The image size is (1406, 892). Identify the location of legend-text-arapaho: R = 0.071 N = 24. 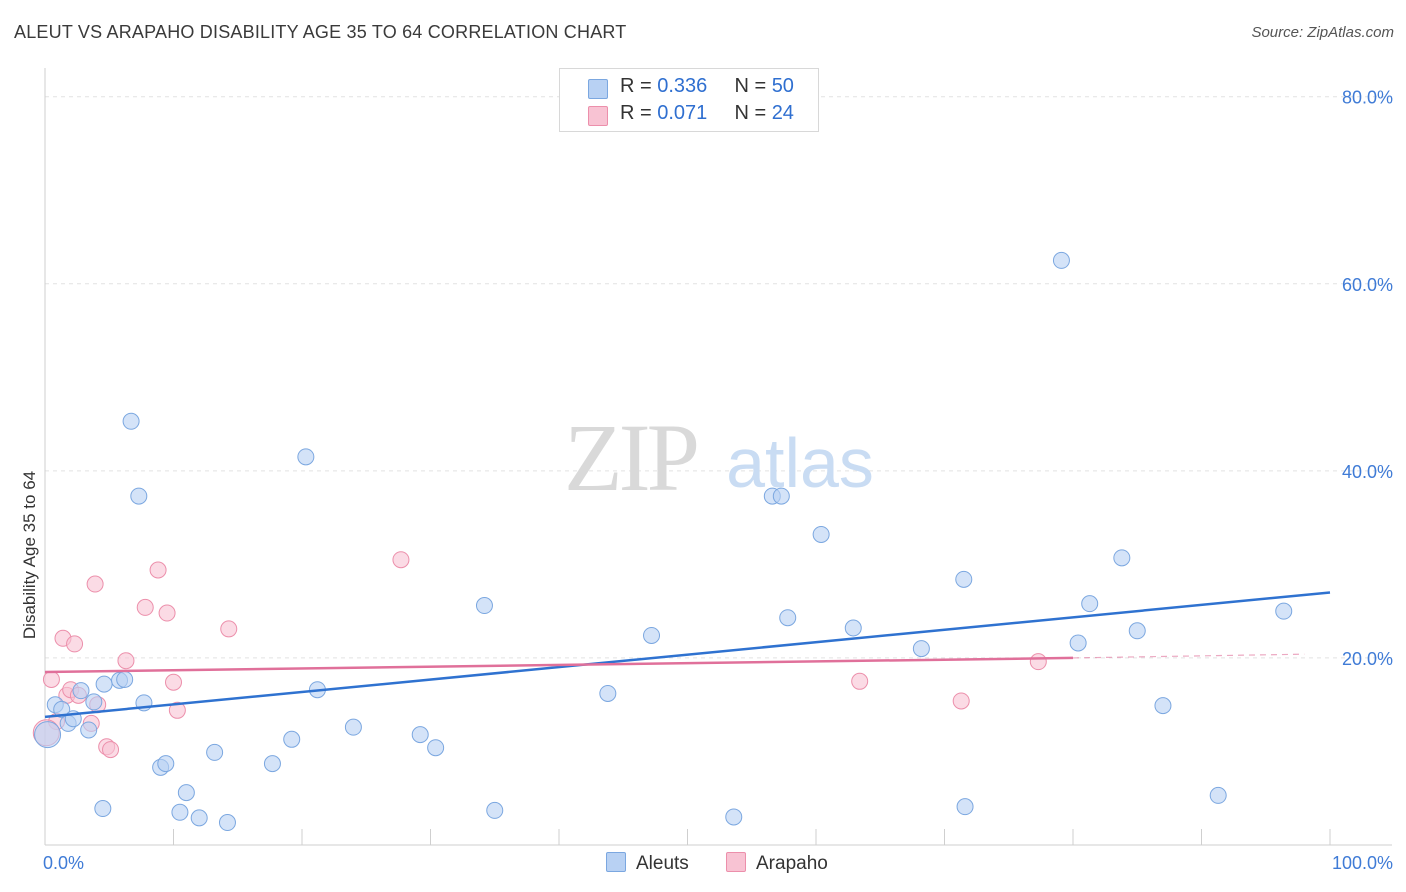
(707, 113).